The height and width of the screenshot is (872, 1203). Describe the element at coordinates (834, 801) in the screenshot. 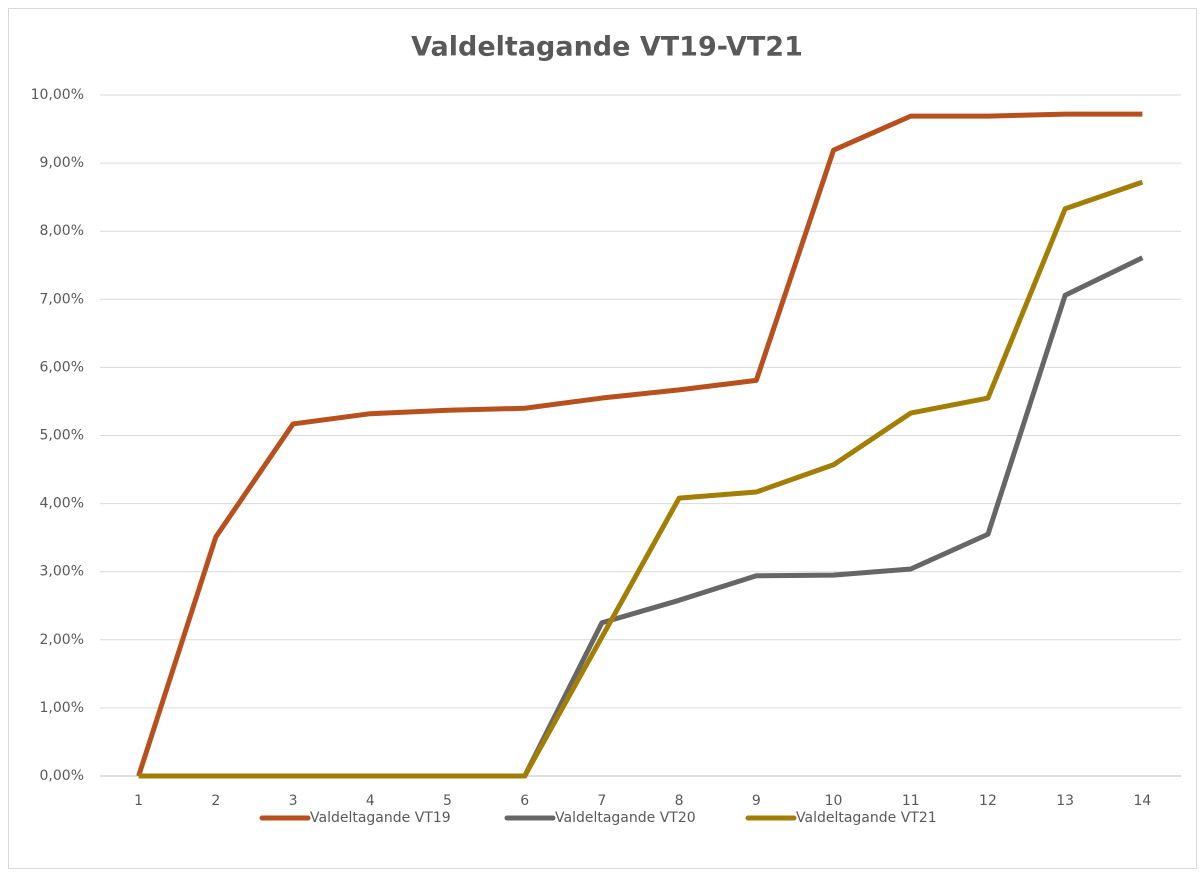

I see `x-tick-label: 10` at that location.